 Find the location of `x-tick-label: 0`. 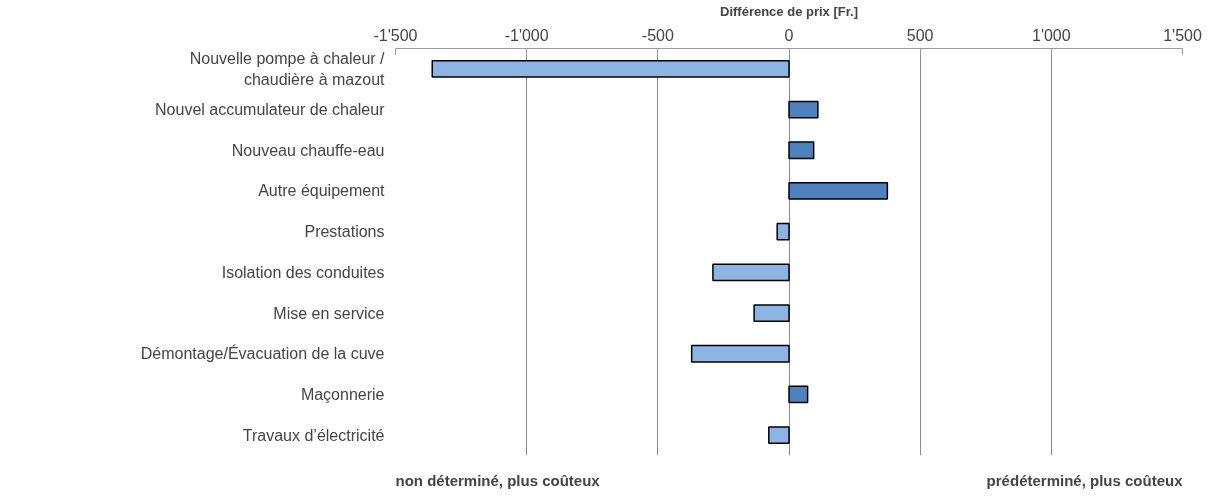

x-tick-label: 0 is located at coordinates (789, 35).